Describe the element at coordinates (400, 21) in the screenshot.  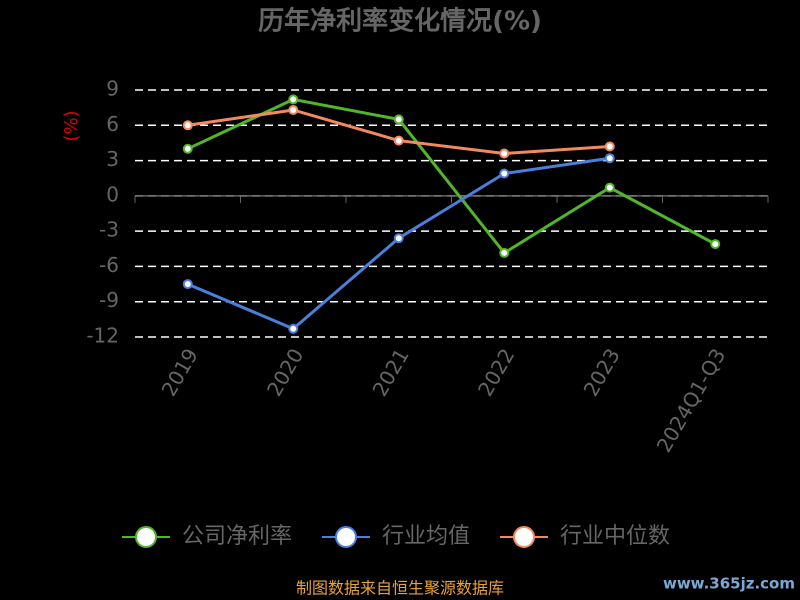
I see `chart-title: 历年净利率变化情况(%)` at that location.